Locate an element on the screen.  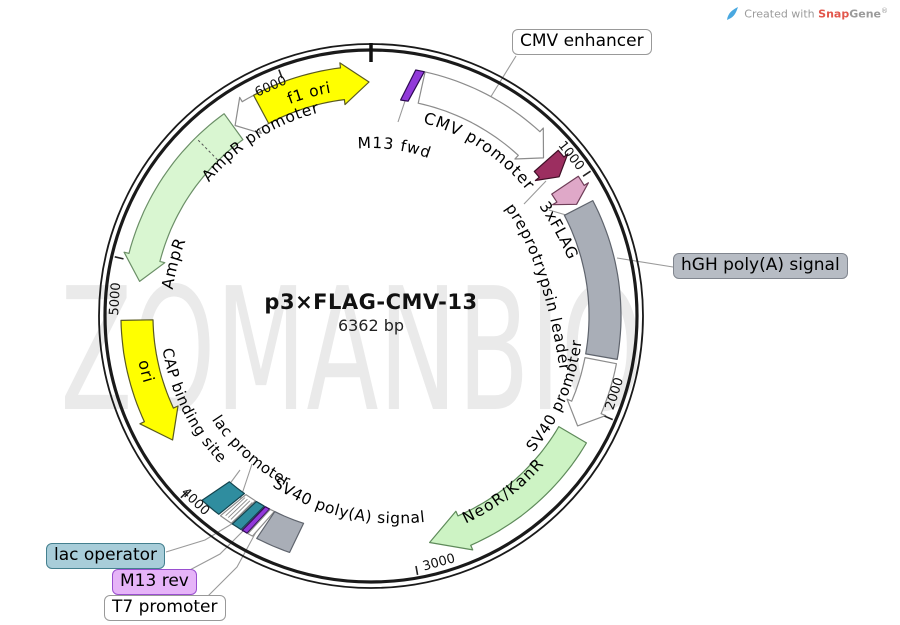
tick-2000 is located at coordinates (609, 418).